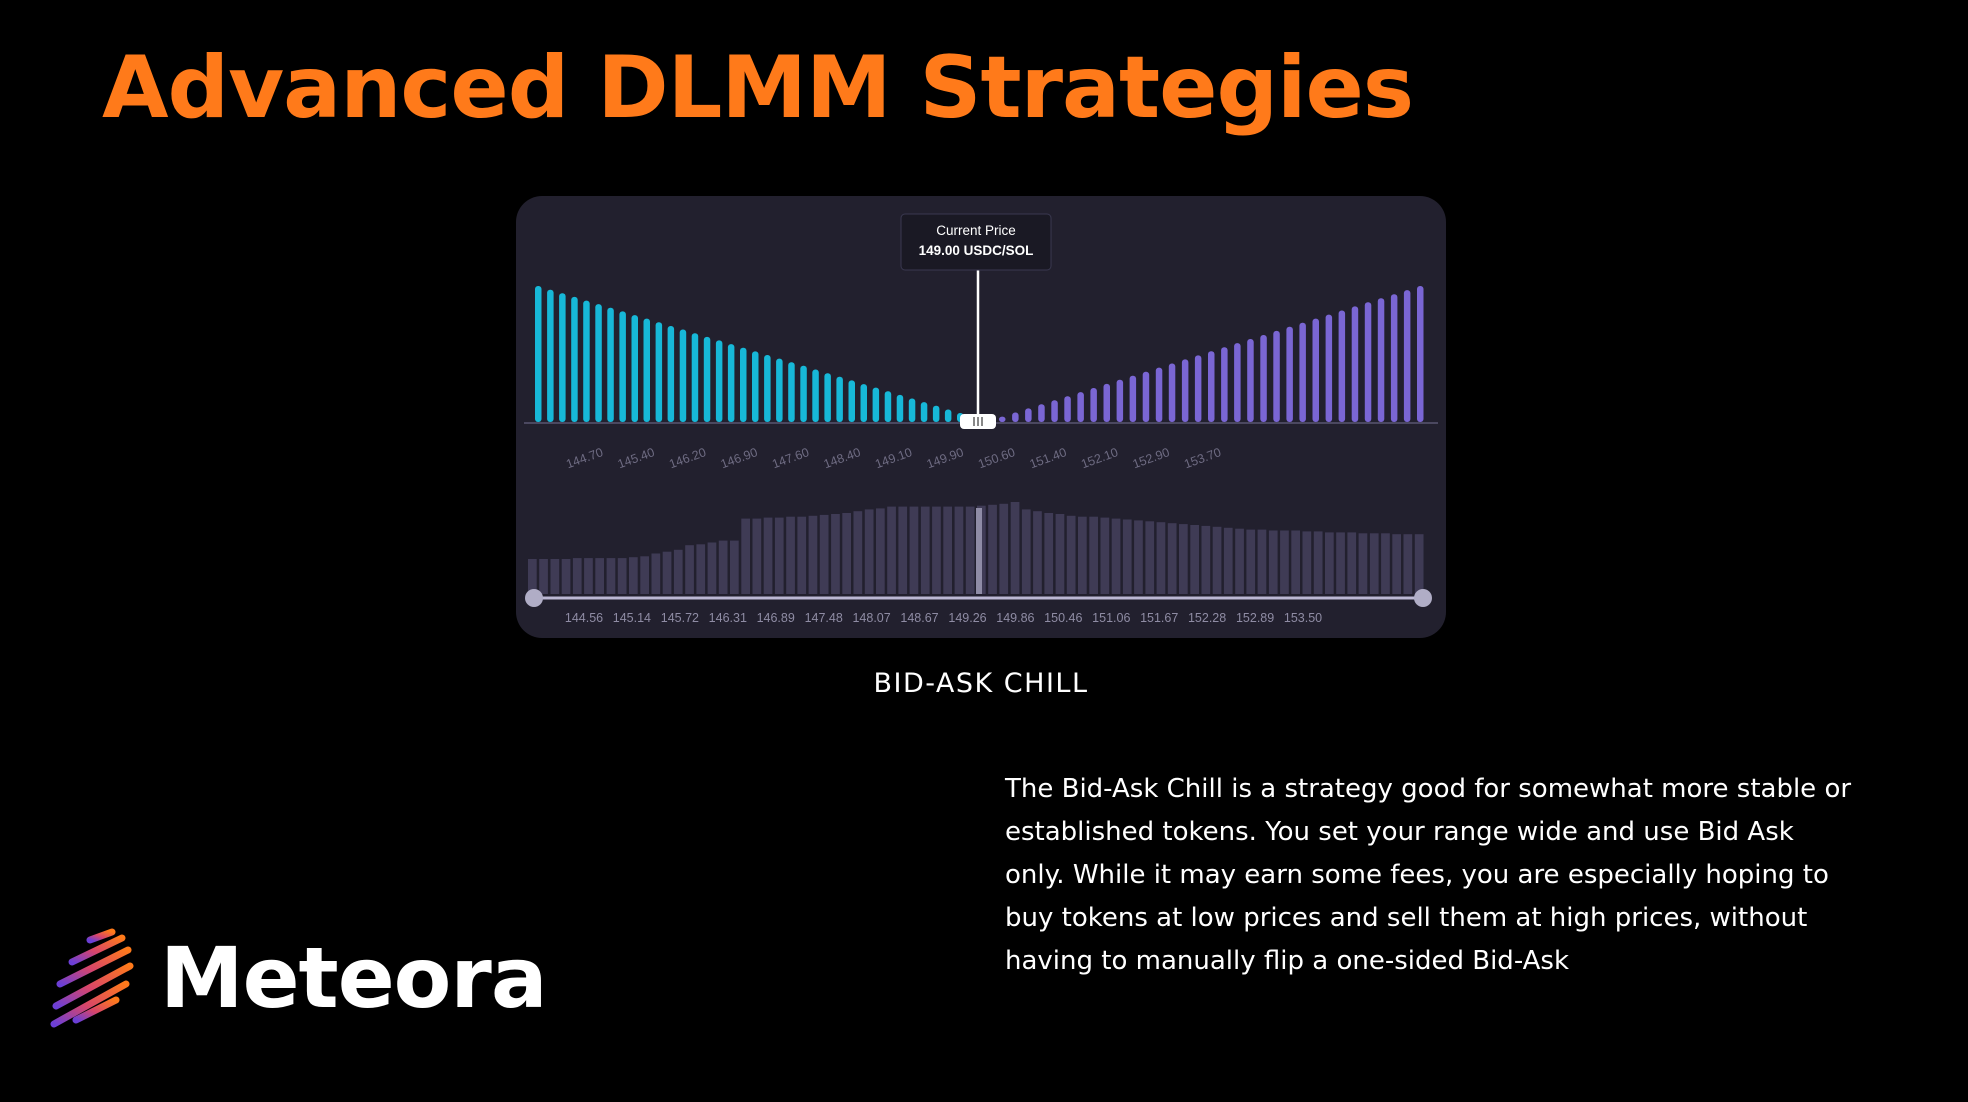 Image resolution: width=1968 pixels, height=1102 pixels. I want to click on distribution-tick-label: 152.90, so click(1151, 458).